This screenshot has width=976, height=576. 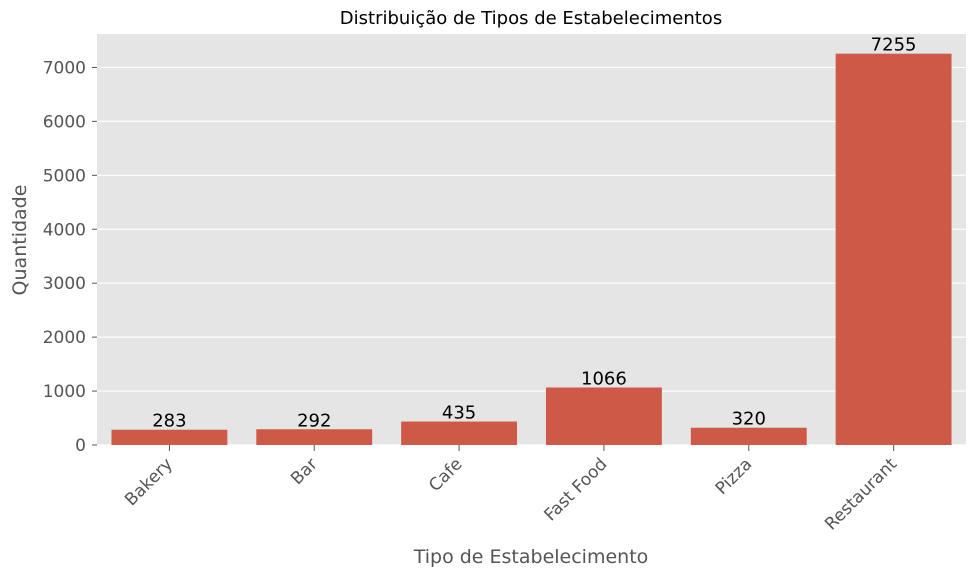 What do you see at coordinates (459, 433) in the screenshot?
I see `bar-cafe` at bounding box center [459, 433].